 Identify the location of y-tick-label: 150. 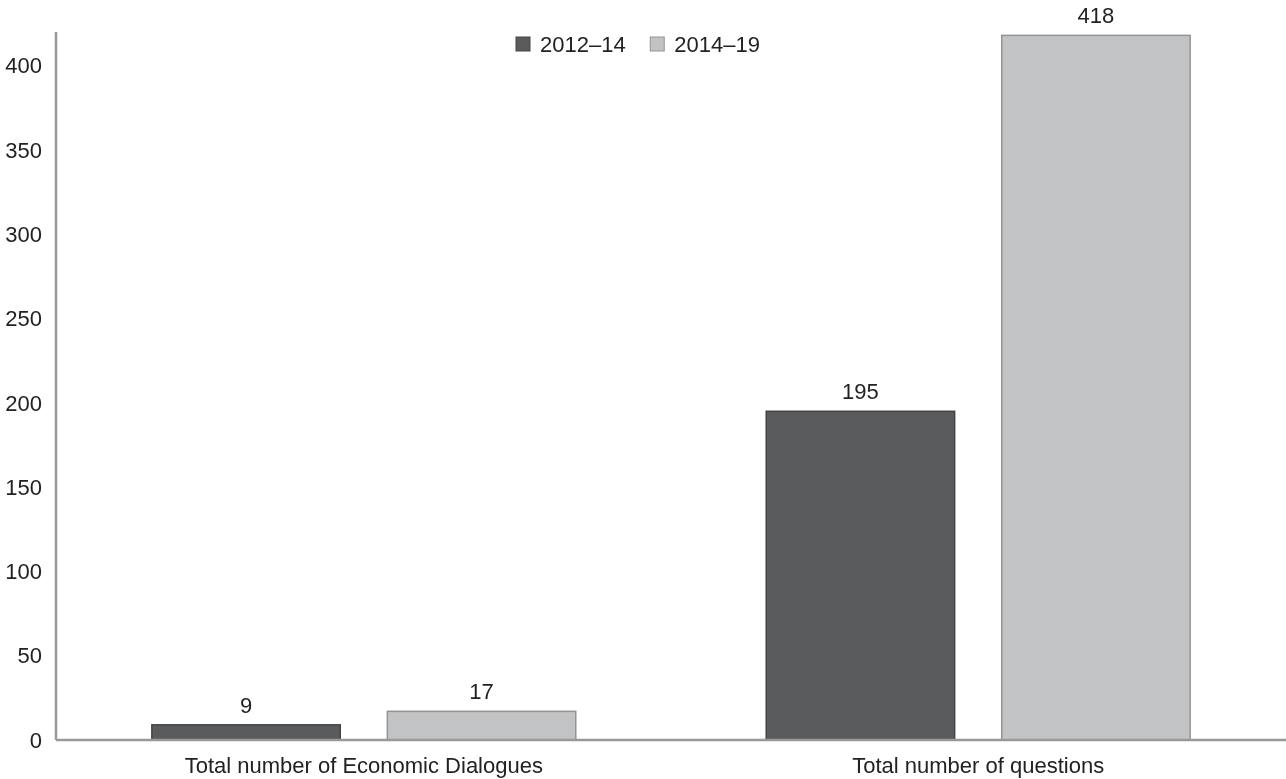
(23, 487).